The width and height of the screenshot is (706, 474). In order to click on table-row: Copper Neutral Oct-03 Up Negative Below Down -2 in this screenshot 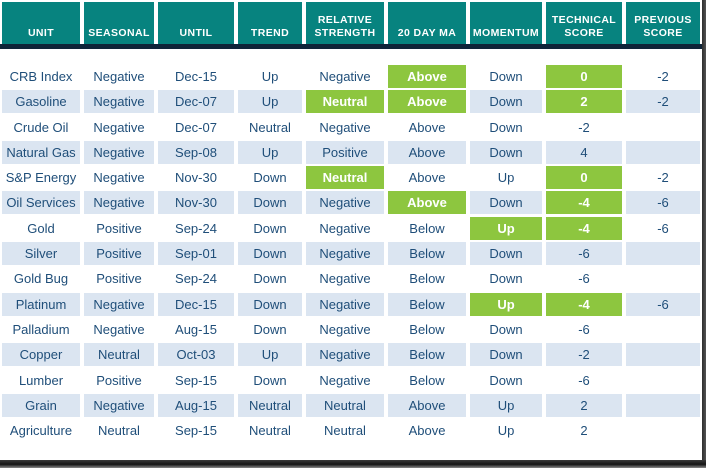, I will do `click(352, 355)`.